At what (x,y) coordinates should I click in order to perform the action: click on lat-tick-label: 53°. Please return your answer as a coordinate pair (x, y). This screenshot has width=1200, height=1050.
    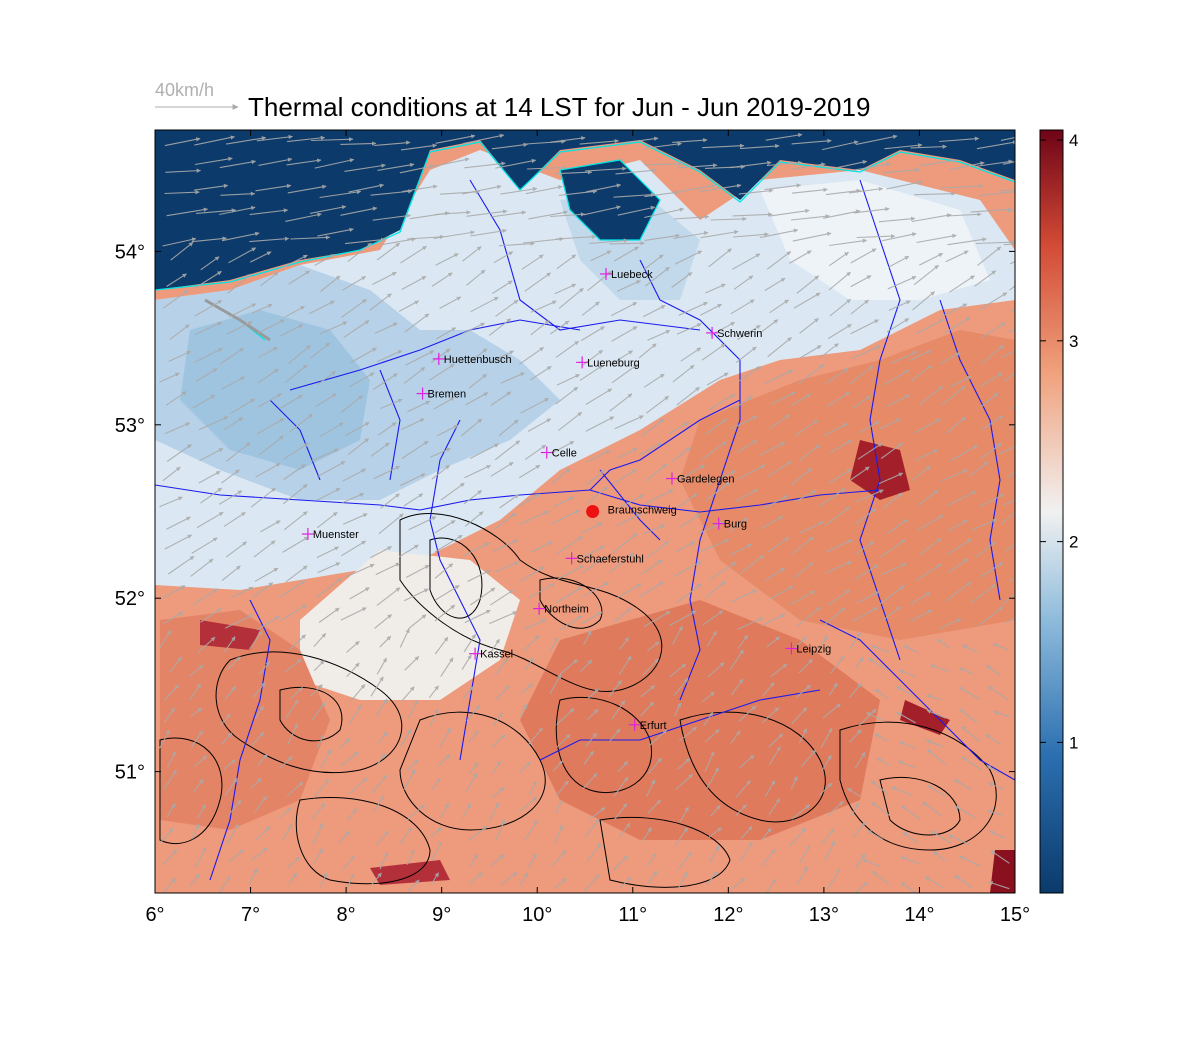
    Looking at the image, I should click on (130, 426).